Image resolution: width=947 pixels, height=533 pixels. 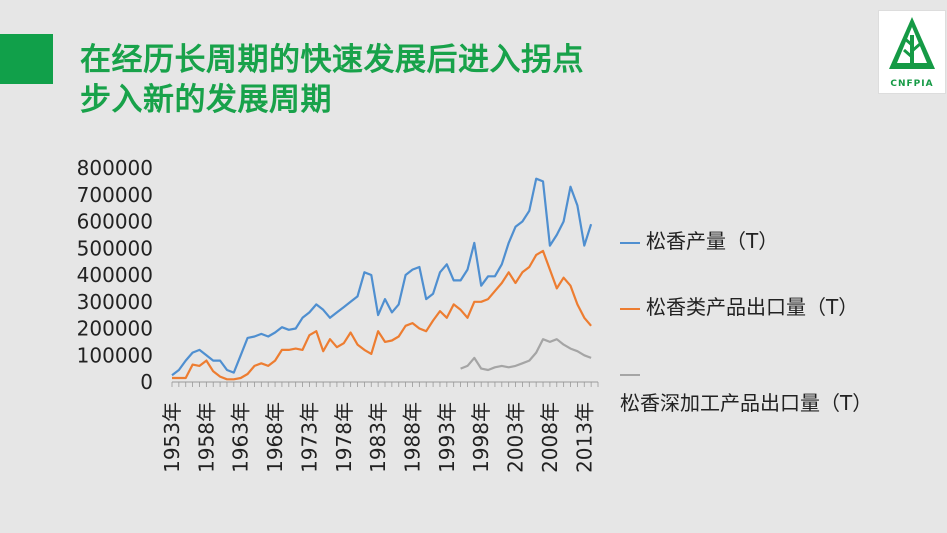 I want to click on x-tick-label: 2013年, so click(x=584, y=437).